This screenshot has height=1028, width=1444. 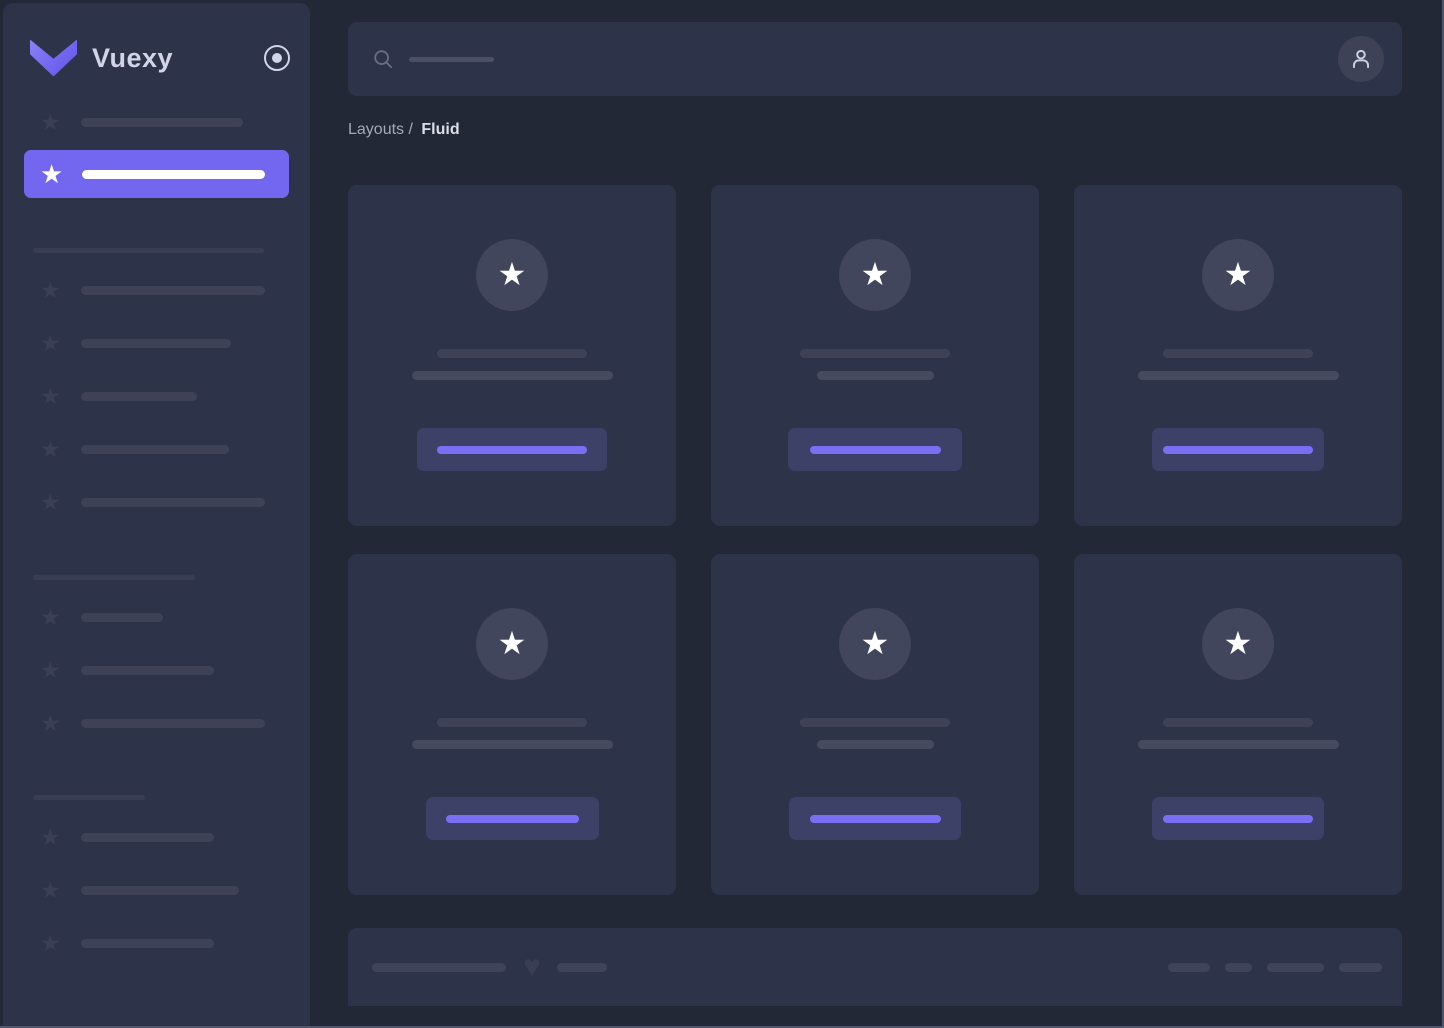 I want to click on sidebar-logo-row: Vuexy, so click(x=160, y=58).